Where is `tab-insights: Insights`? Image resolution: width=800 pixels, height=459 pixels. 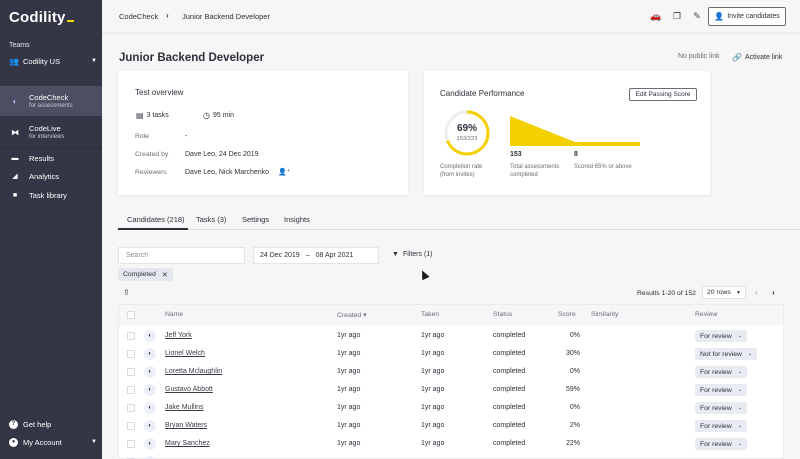 tab-insights: Insights is located at coordinates (297, 219).